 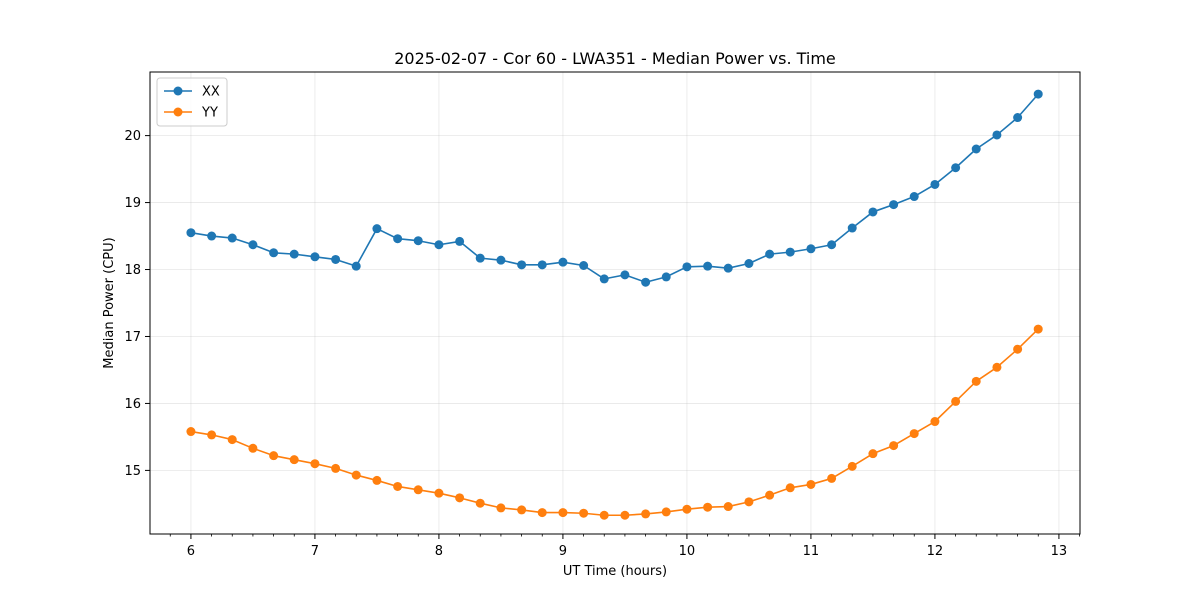 I want to click on x-tick-label: 6, so click(x=191, y=551).